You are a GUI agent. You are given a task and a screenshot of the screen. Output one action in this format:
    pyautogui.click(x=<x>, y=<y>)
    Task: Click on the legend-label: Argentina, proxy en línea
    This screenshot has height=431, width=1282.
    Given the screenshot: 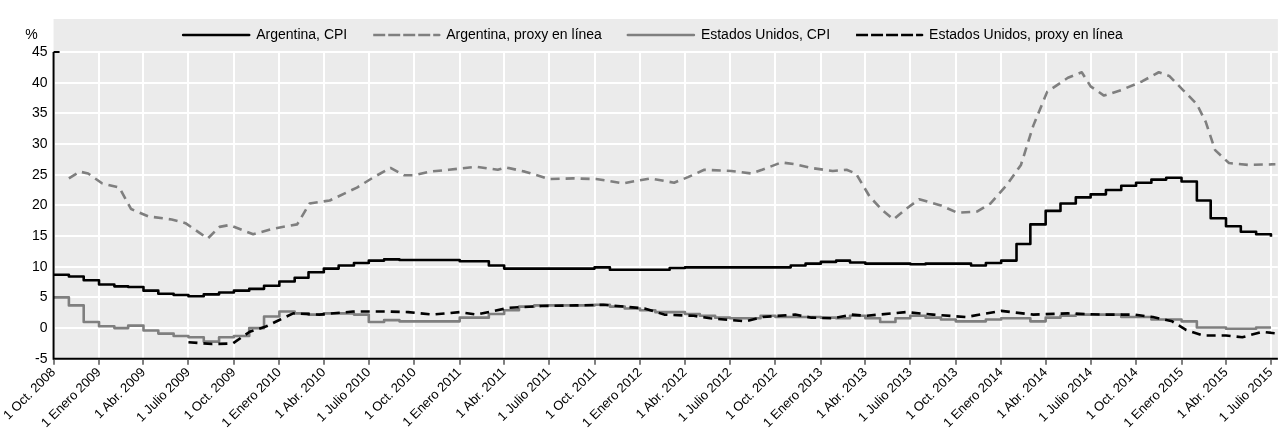 What is the action you would take?
    pyautogui.click(x=524, y=33)
    